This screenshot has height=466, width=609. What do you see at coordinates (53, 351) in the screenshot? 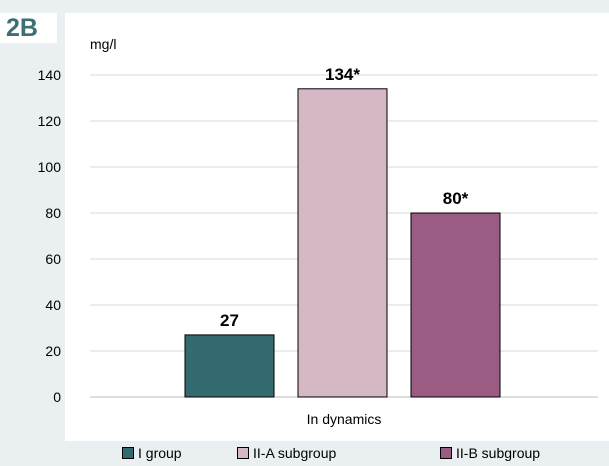
I see `y-tick-label: 20` at bounding box center [53, 351].